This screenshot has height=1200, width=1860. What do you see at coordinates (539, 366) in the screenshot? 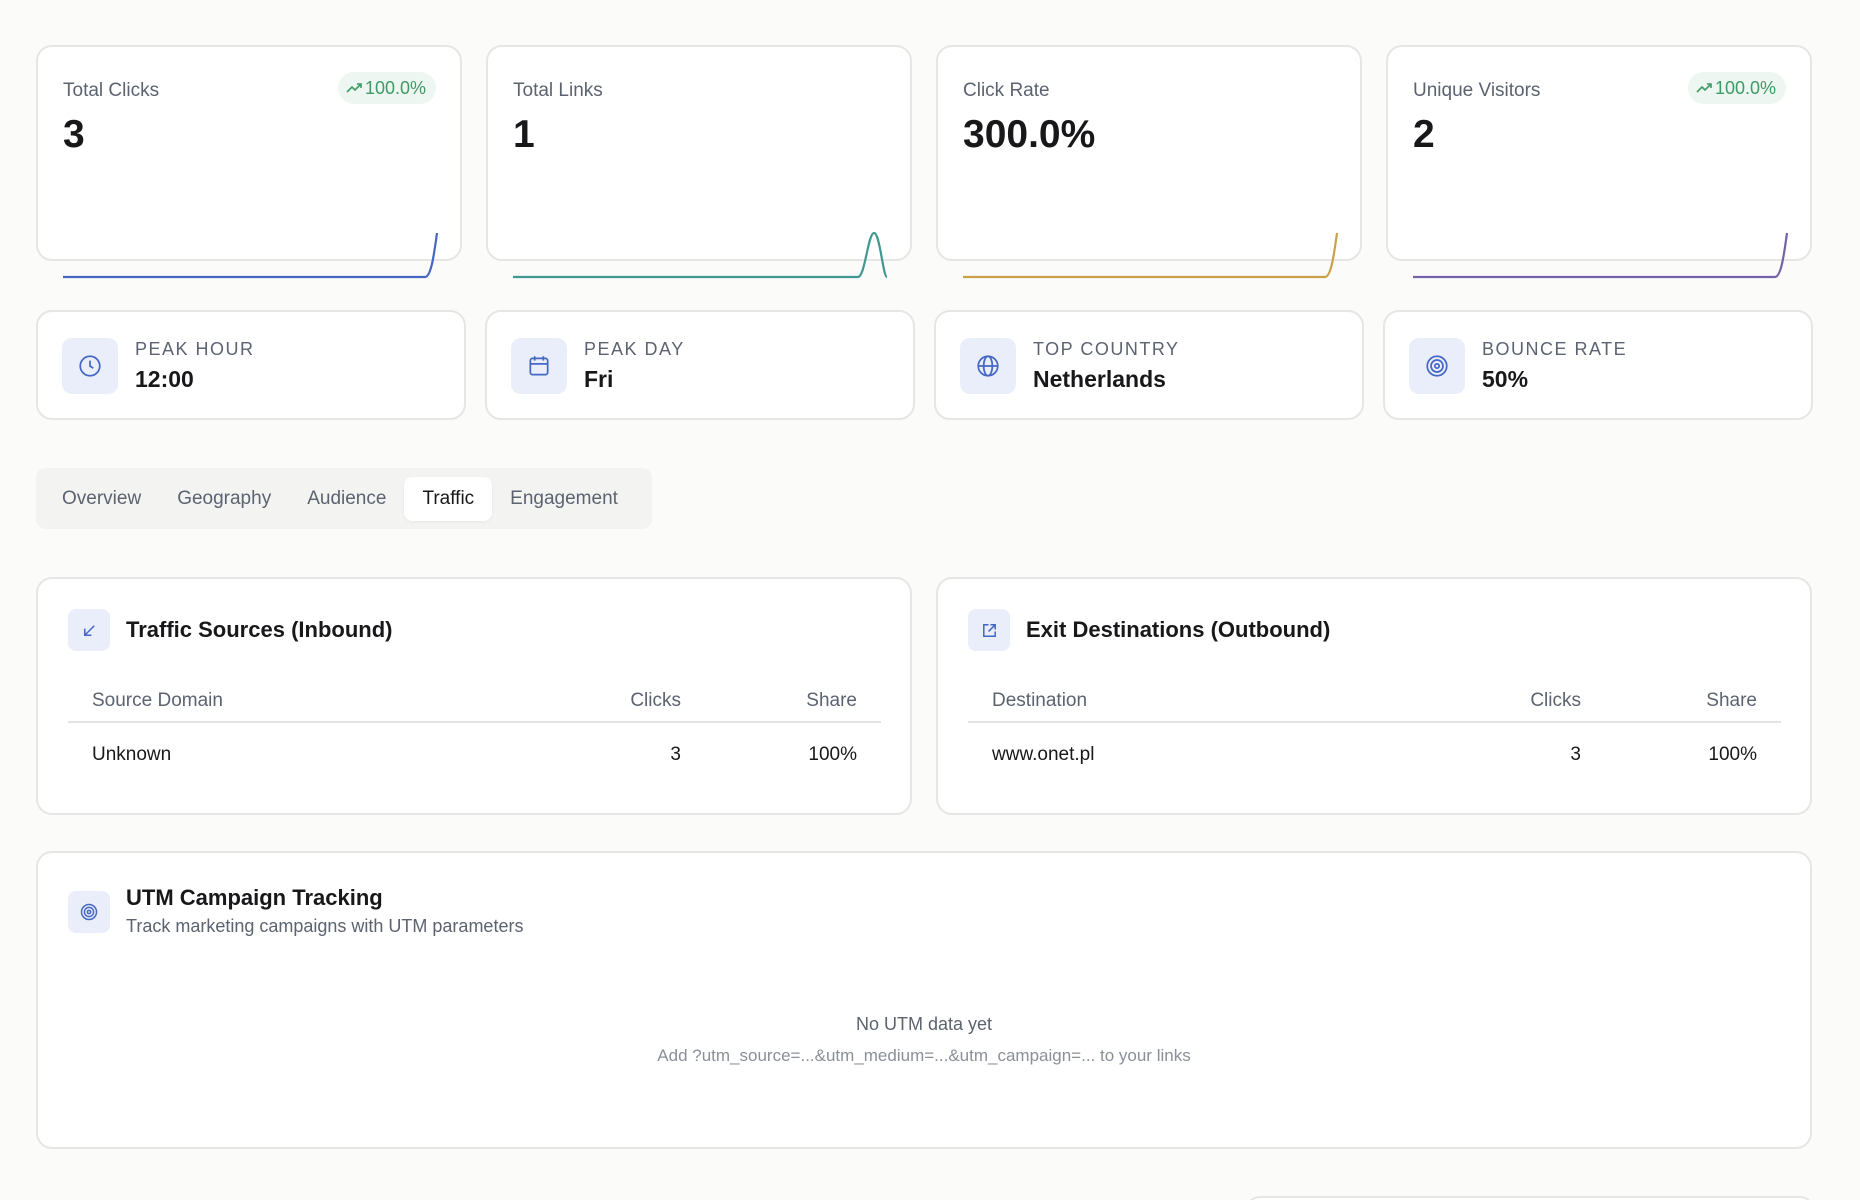
I see `calendar-icon` at bounding box center [539, 366].